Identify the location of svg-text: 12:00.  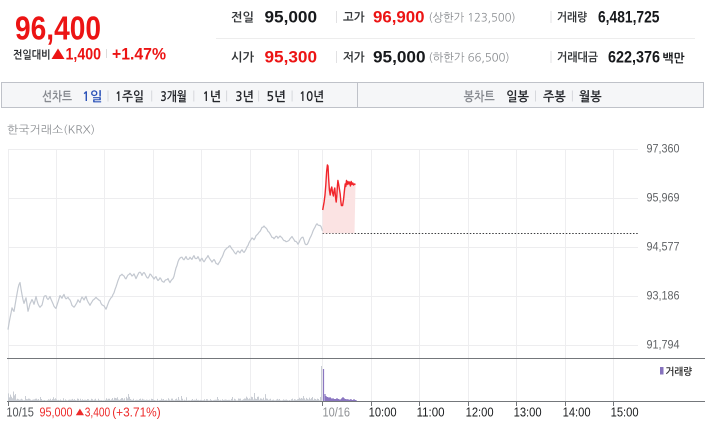
(480, 413).